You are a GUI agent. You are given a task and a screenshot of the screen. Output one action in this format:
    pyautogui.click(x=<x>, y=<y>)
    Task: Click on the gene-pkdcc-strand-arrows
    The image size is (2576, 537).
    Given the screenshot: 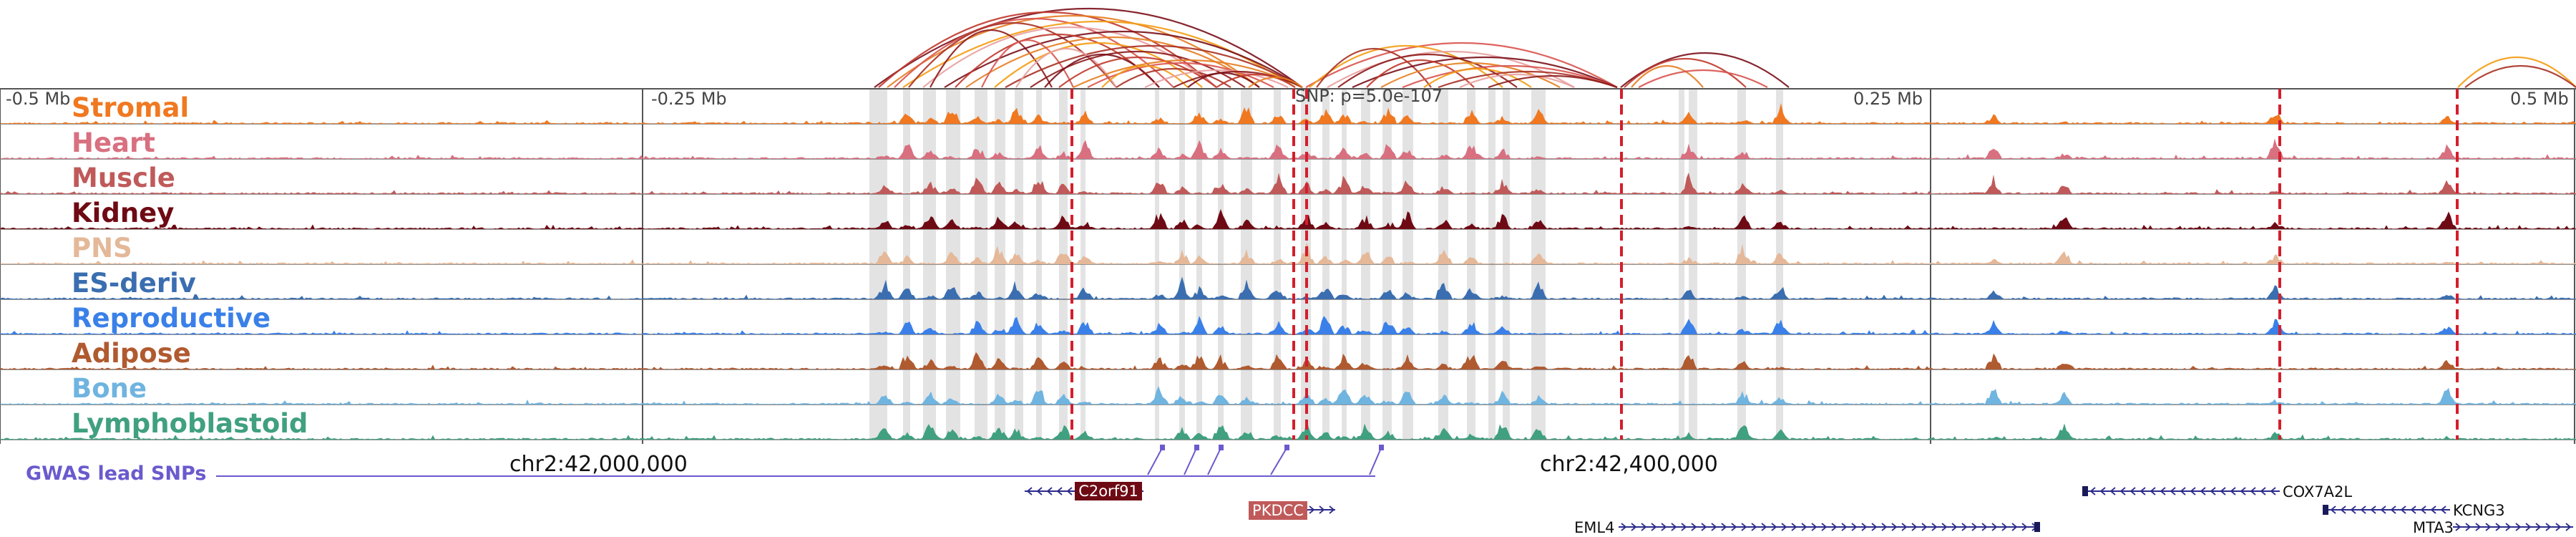 What is the action you would take?
    pyautogui.click(x=1322, y=509)
    